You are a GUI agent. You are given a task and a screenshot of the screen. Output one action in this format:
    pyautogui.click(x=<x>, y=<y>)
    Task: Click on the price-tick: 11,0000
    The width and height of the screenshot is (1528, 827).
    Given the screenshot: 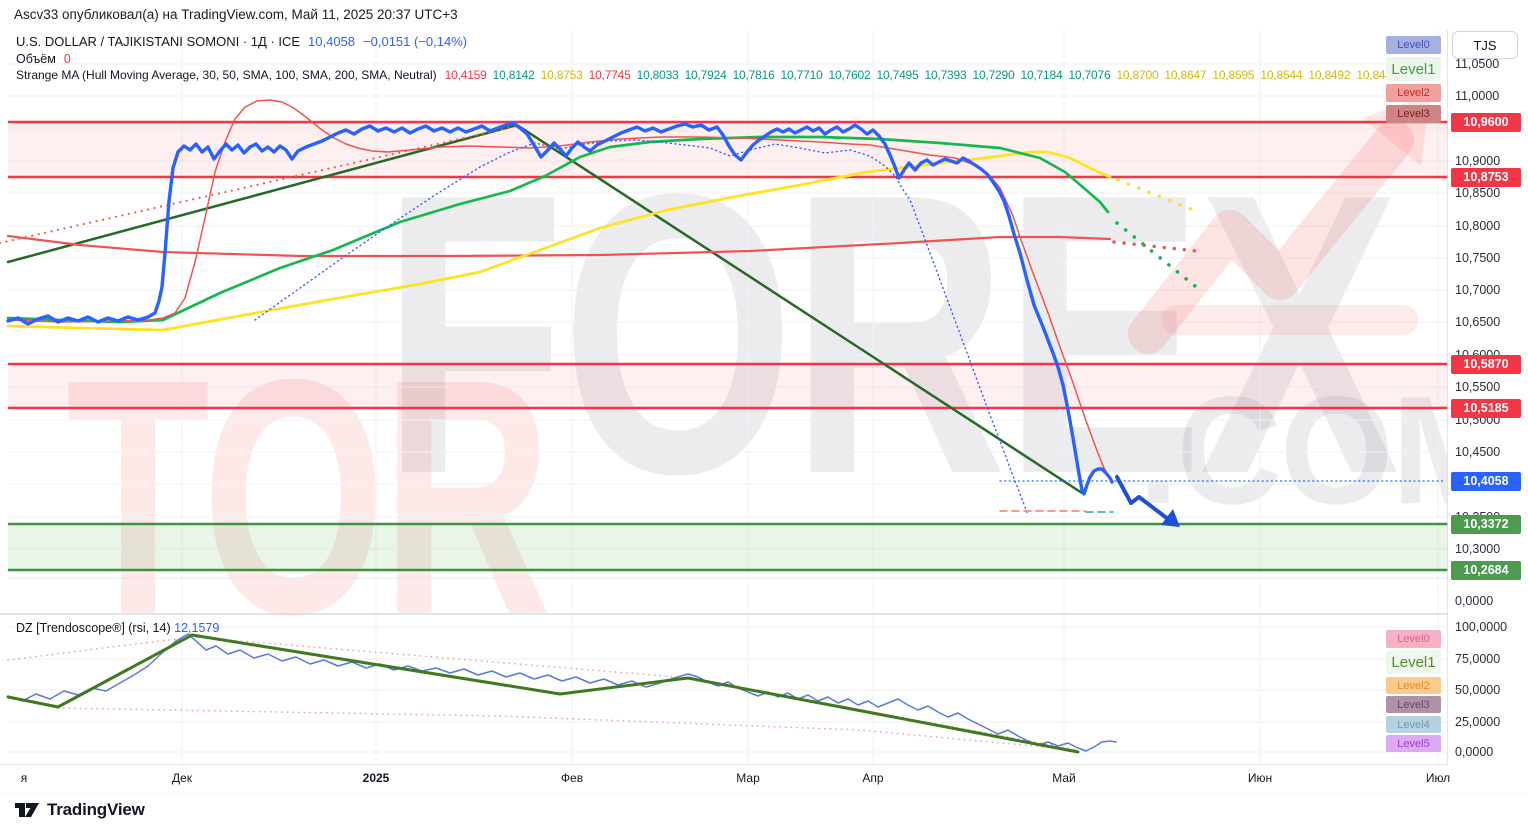 What is the action you would take?
    pyautogui.click(x=1477, y=96)
    